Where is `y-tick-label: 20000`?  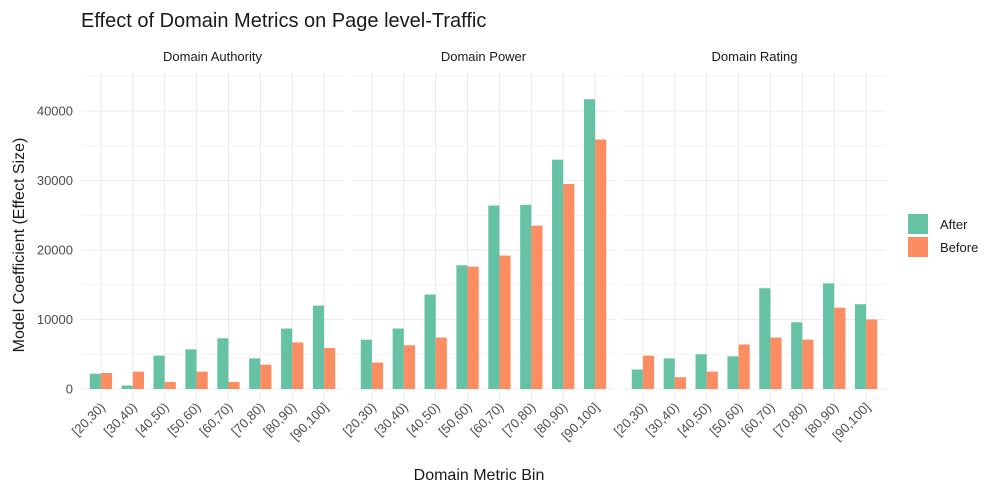
y-tick-label: 20000 is located at coordinates (55, 250).